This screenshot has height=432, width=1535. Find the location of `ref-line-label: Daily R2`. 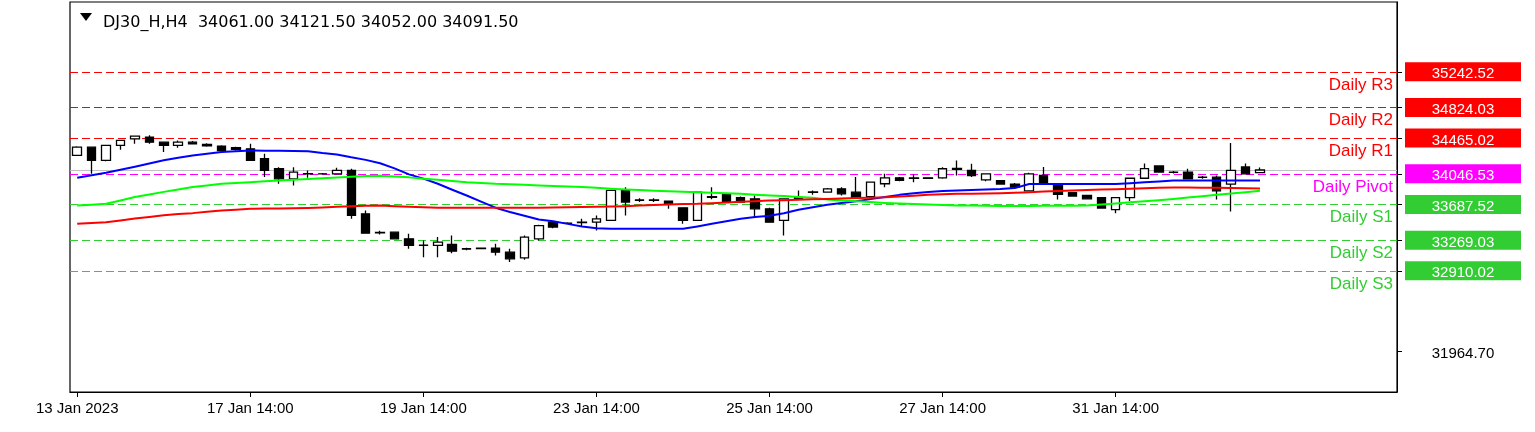

ref-line-label: Daily R2 is located at coordinates (1360, 120).